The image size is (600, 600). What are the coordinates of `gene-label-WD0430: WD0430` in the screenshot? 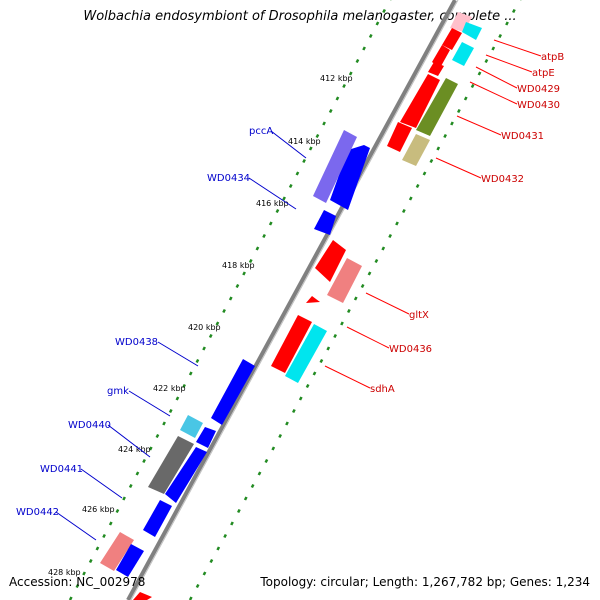 It's located at (538, 105).